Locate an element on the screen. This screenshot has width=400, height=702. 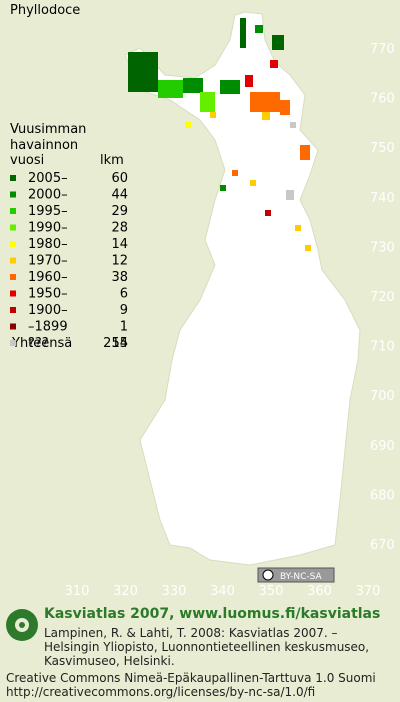
legend-label: 1980– is located at coordinates (48, 244).